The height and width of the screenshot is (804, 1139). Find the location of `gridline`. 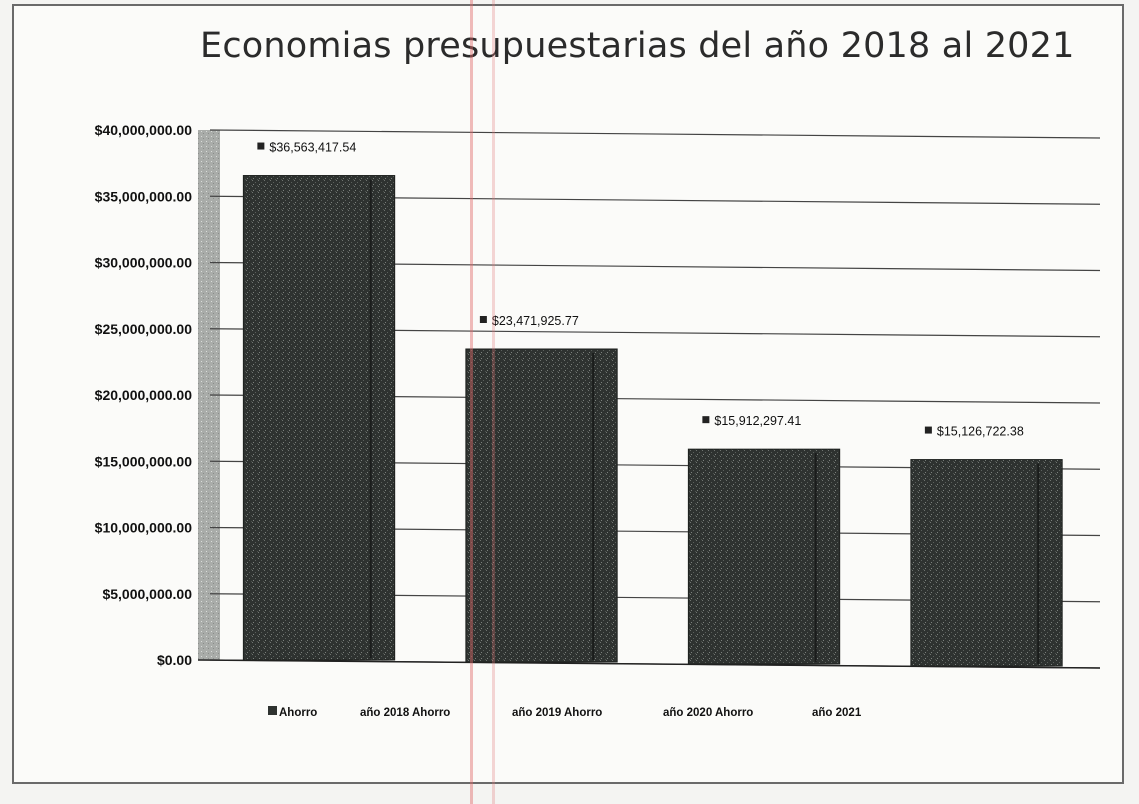

gridline is located at coordinates (655, 134).